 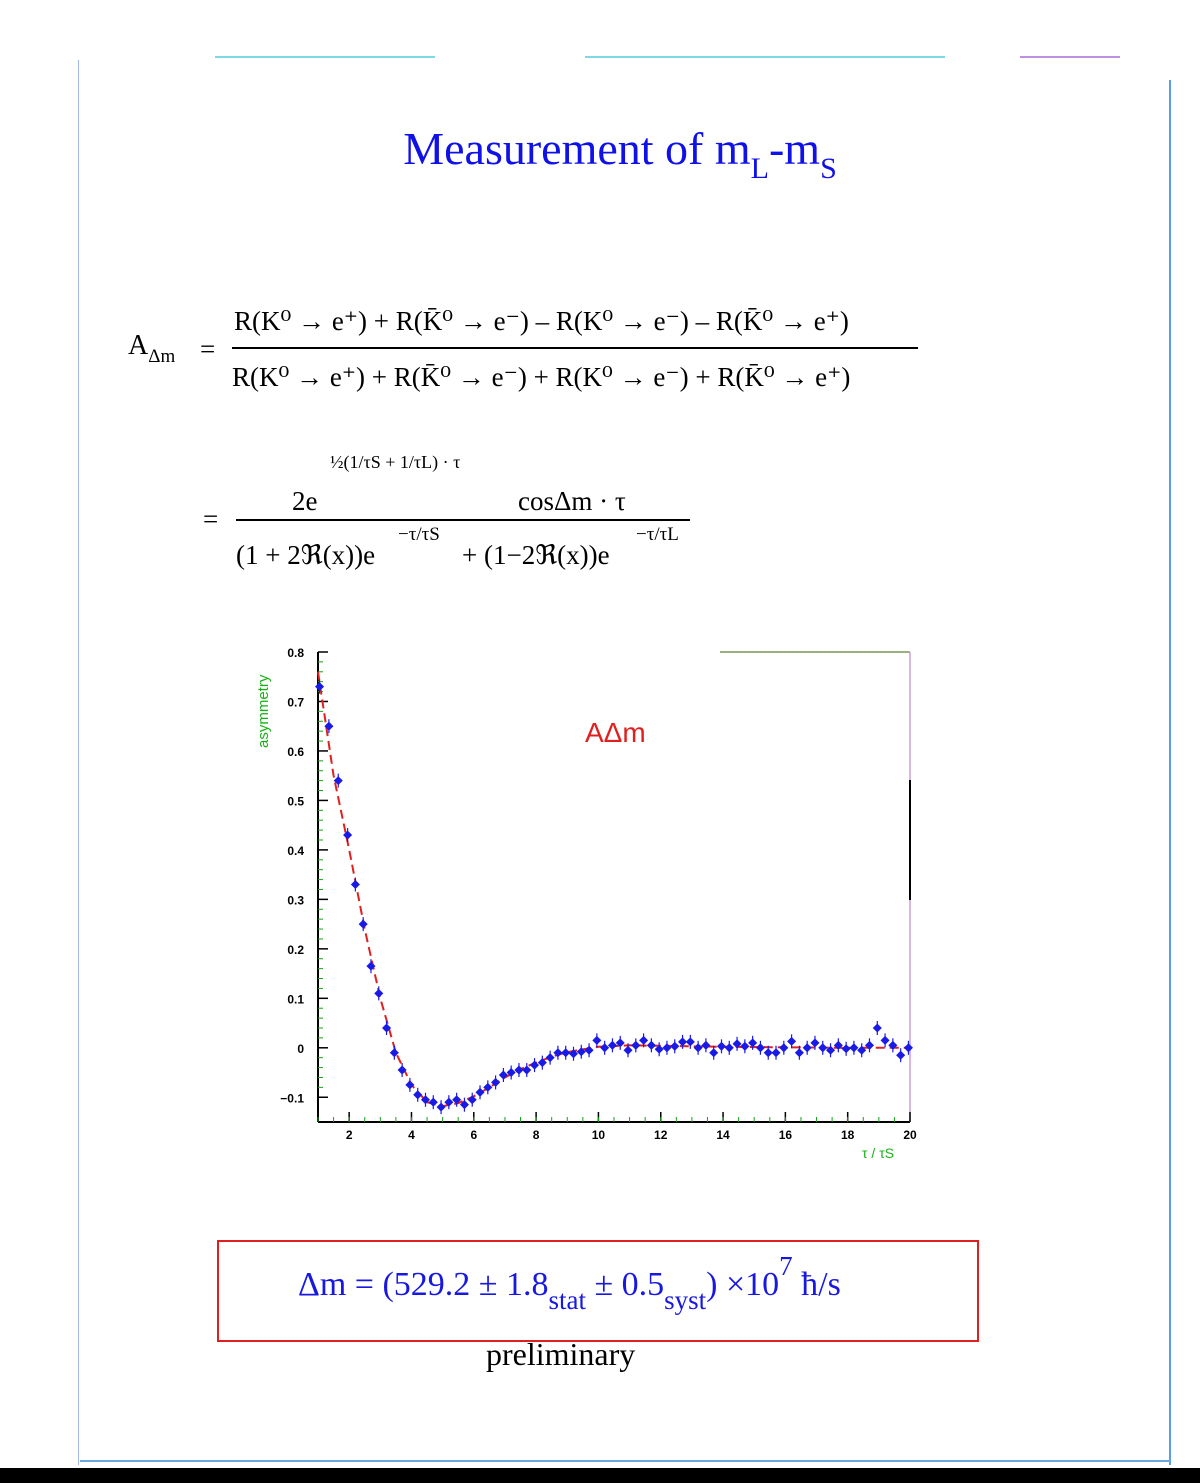 I want to click on x-tick-label: 12, so click(x=661, y=1135).